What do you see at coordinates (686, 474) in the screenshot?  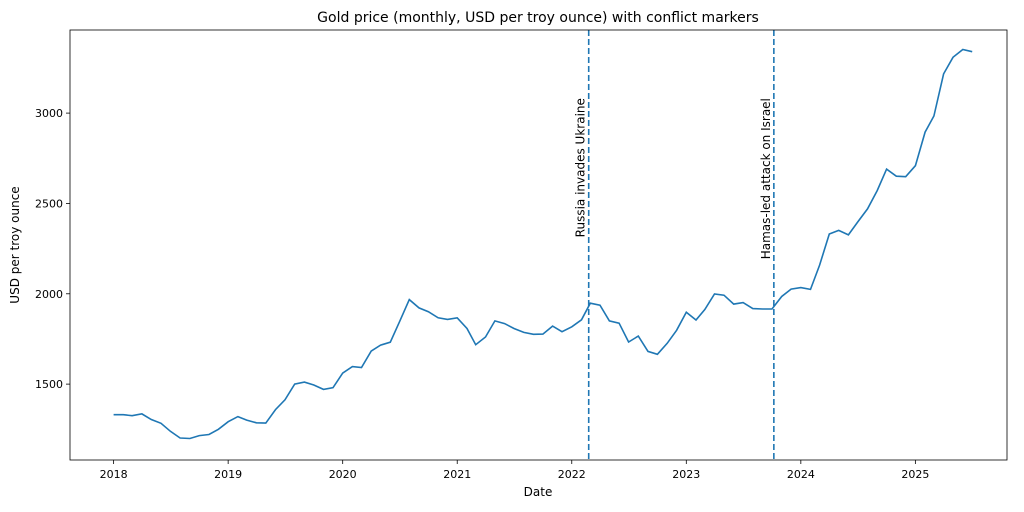 I see `x-tick-label: 2023` at bounding box center [686, 474].